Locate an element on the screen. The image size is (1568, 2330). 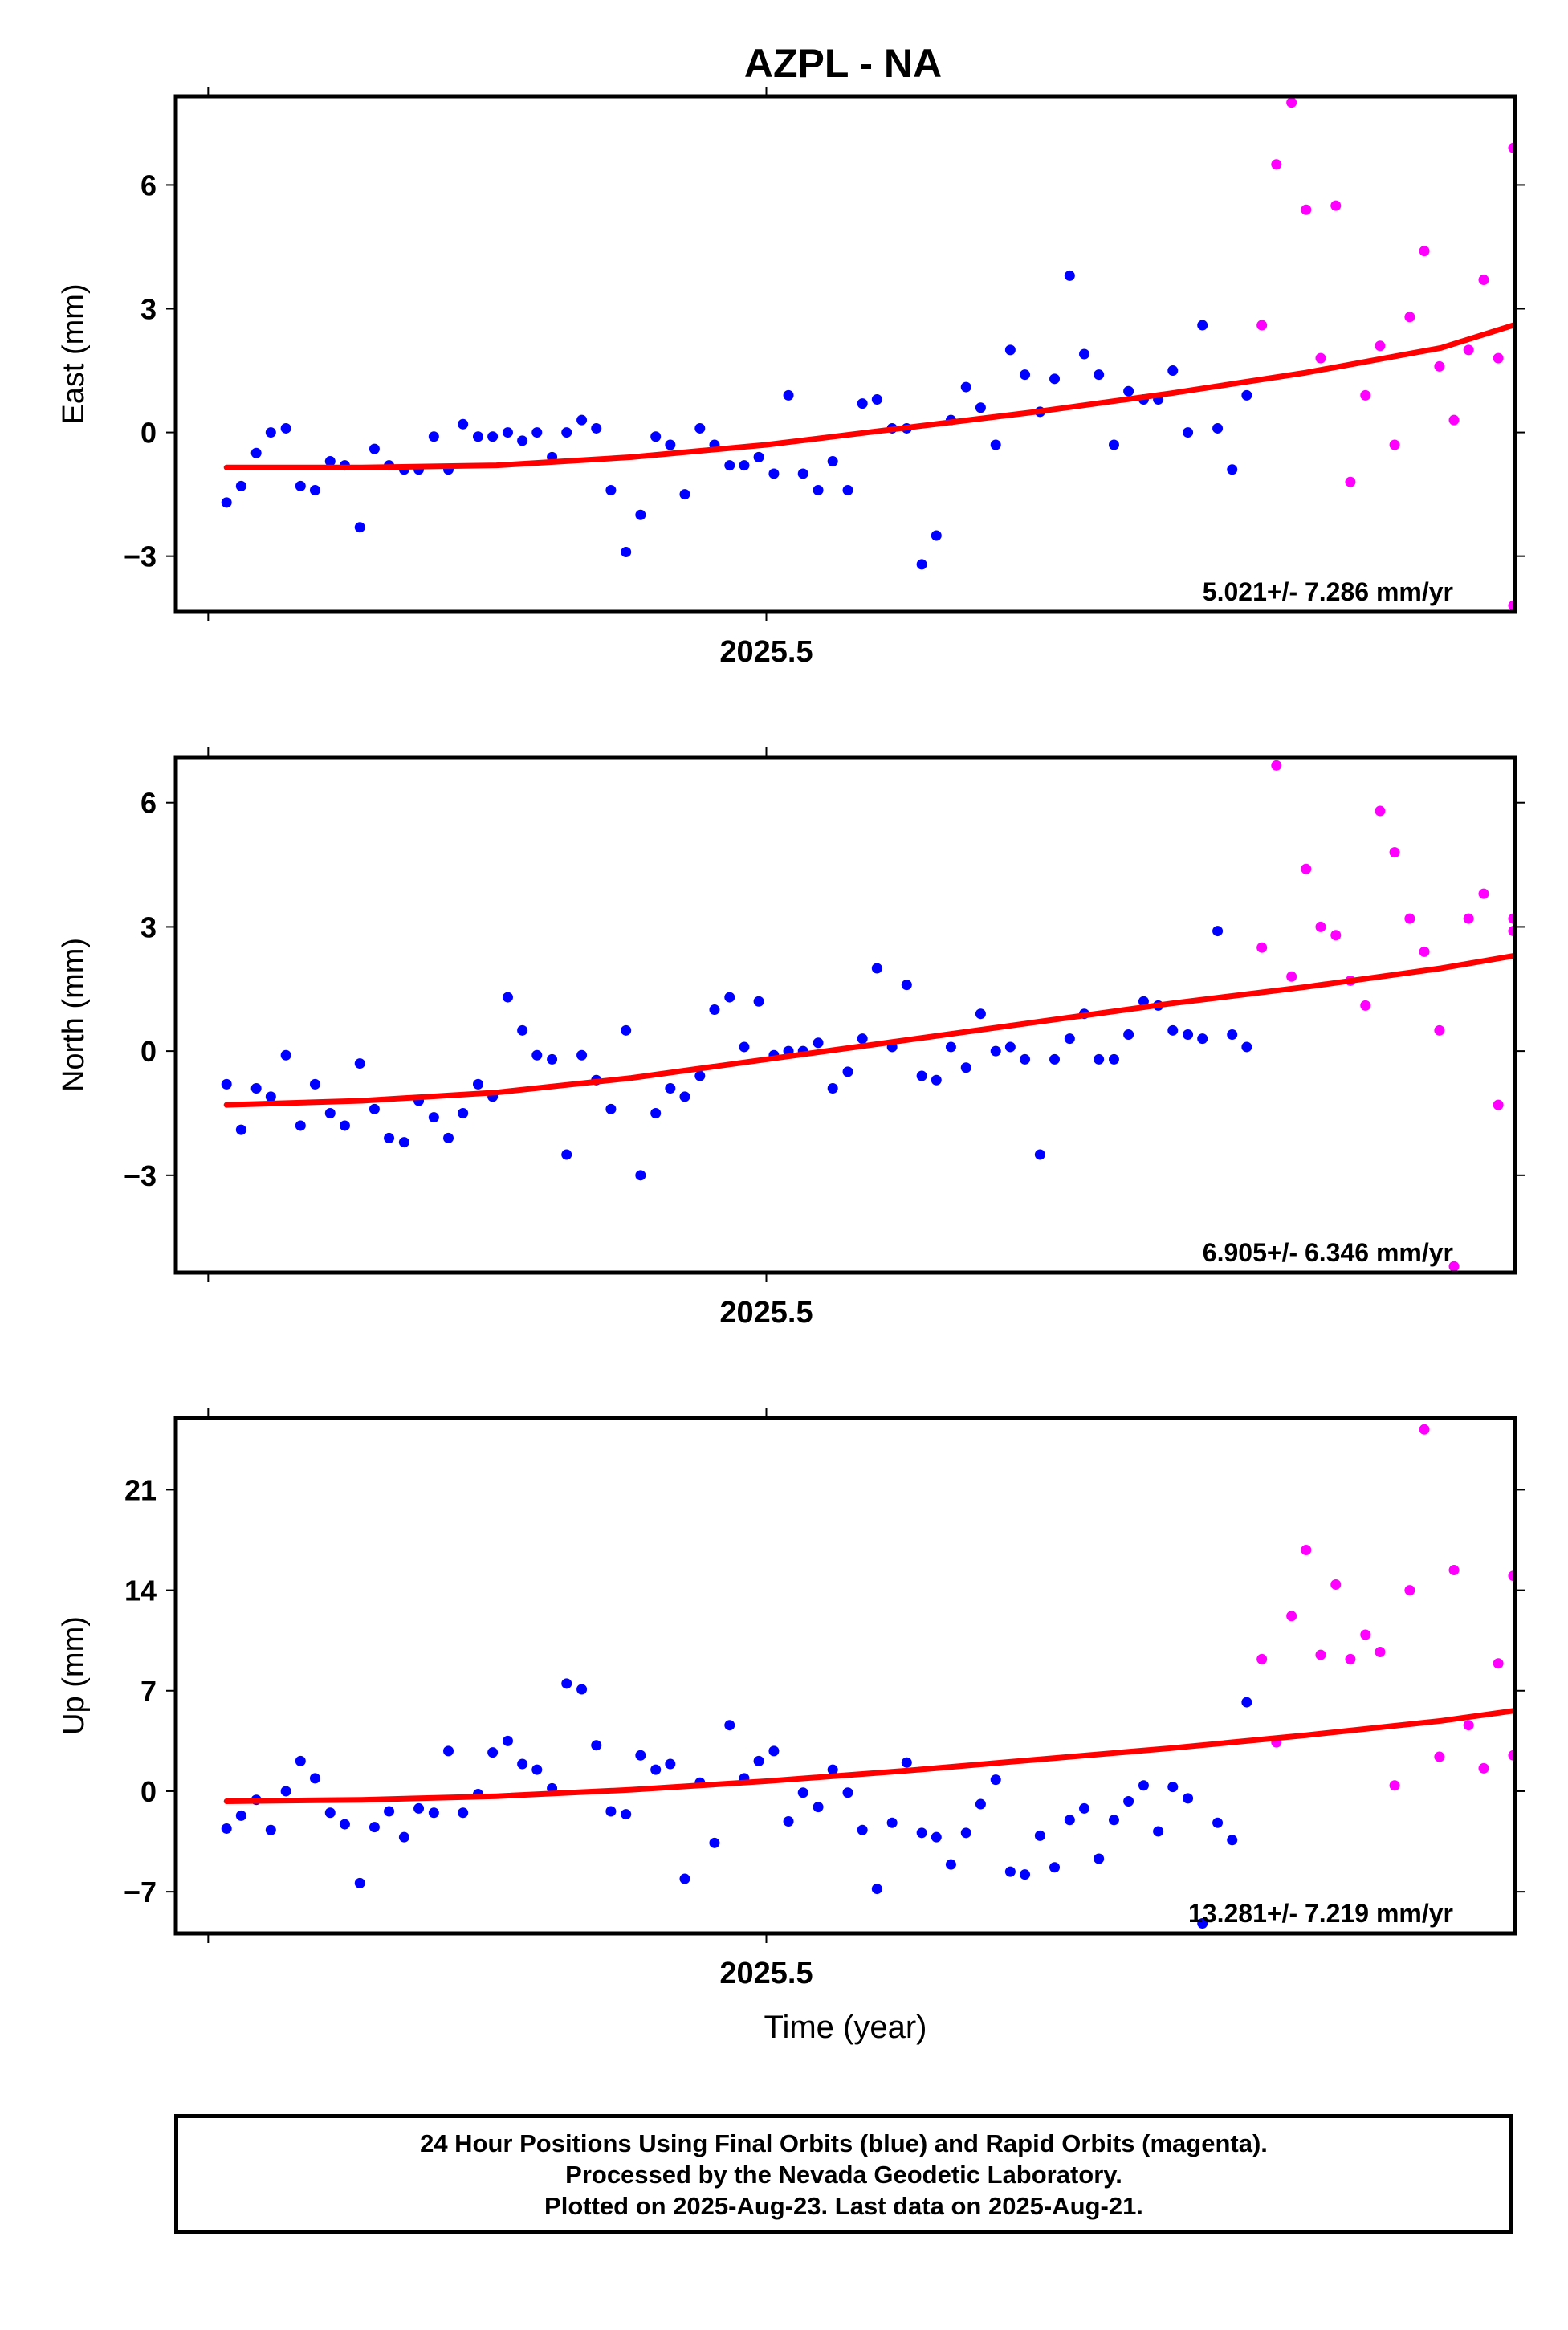
rate-label: 13.281+/- 7.219 mm/yr is located at coordinates (1320, 1913).